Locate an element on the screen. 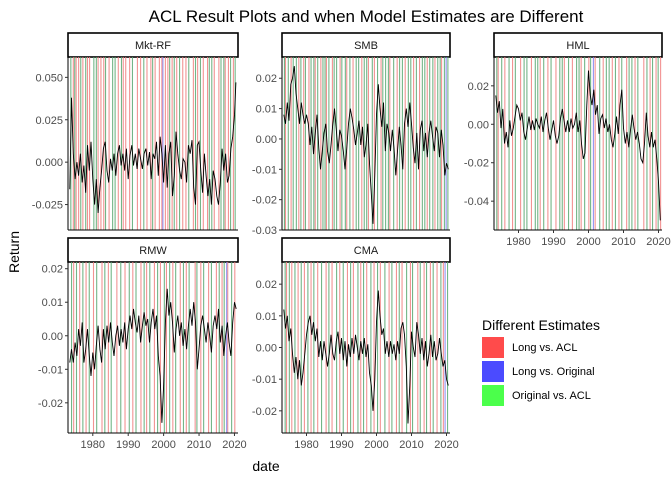 The image size is (672, 480). y-tick-label-hml: 0.02 is located at coordinates (478, 87).